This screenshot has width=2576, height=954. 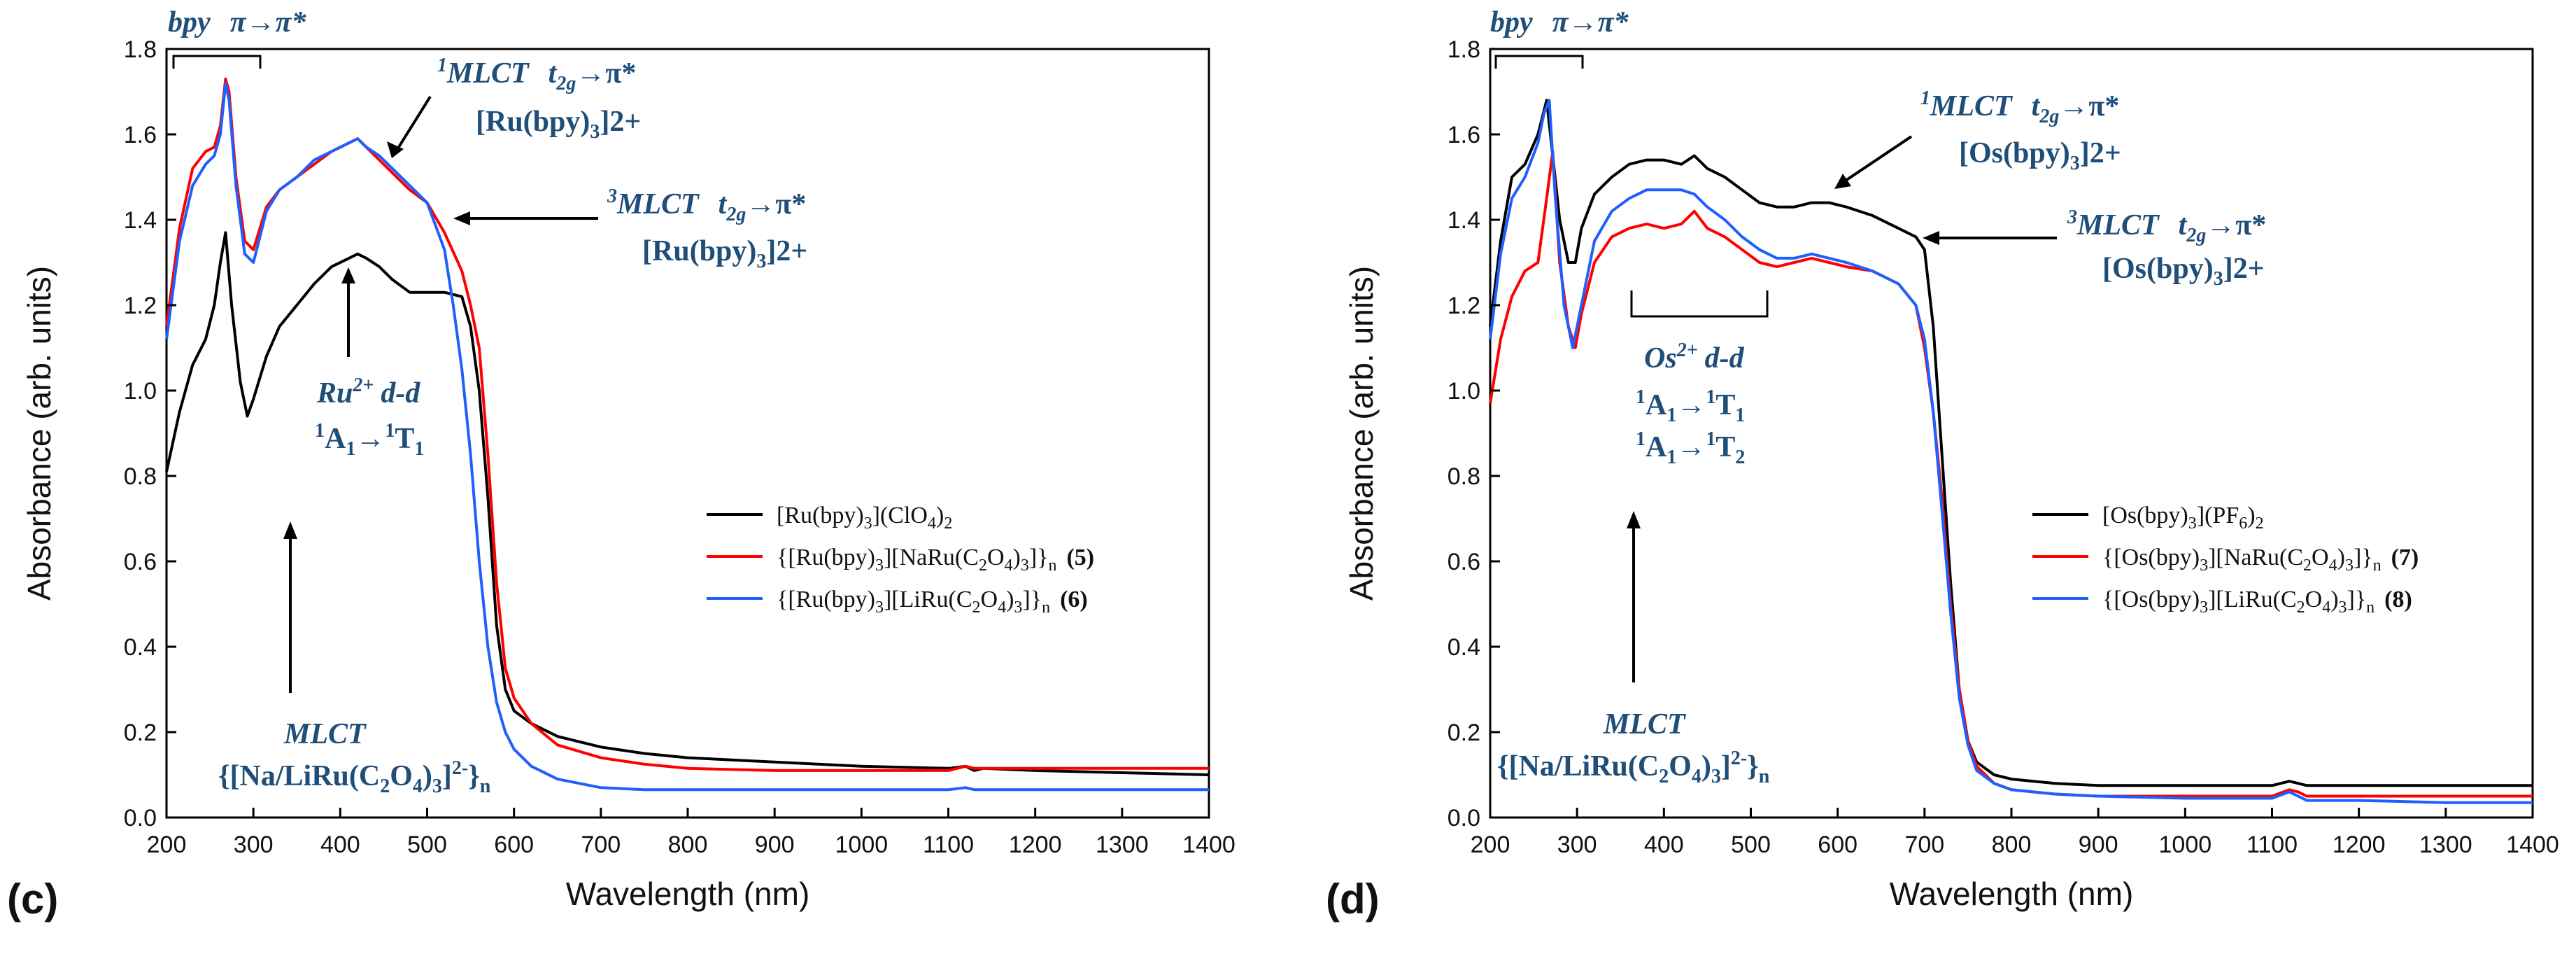 What do you see at coordinates (1690, 448) in the screenshot?
I see `dd-transition2-d: 1A1→1T2` at bounding box center [1690, 448].